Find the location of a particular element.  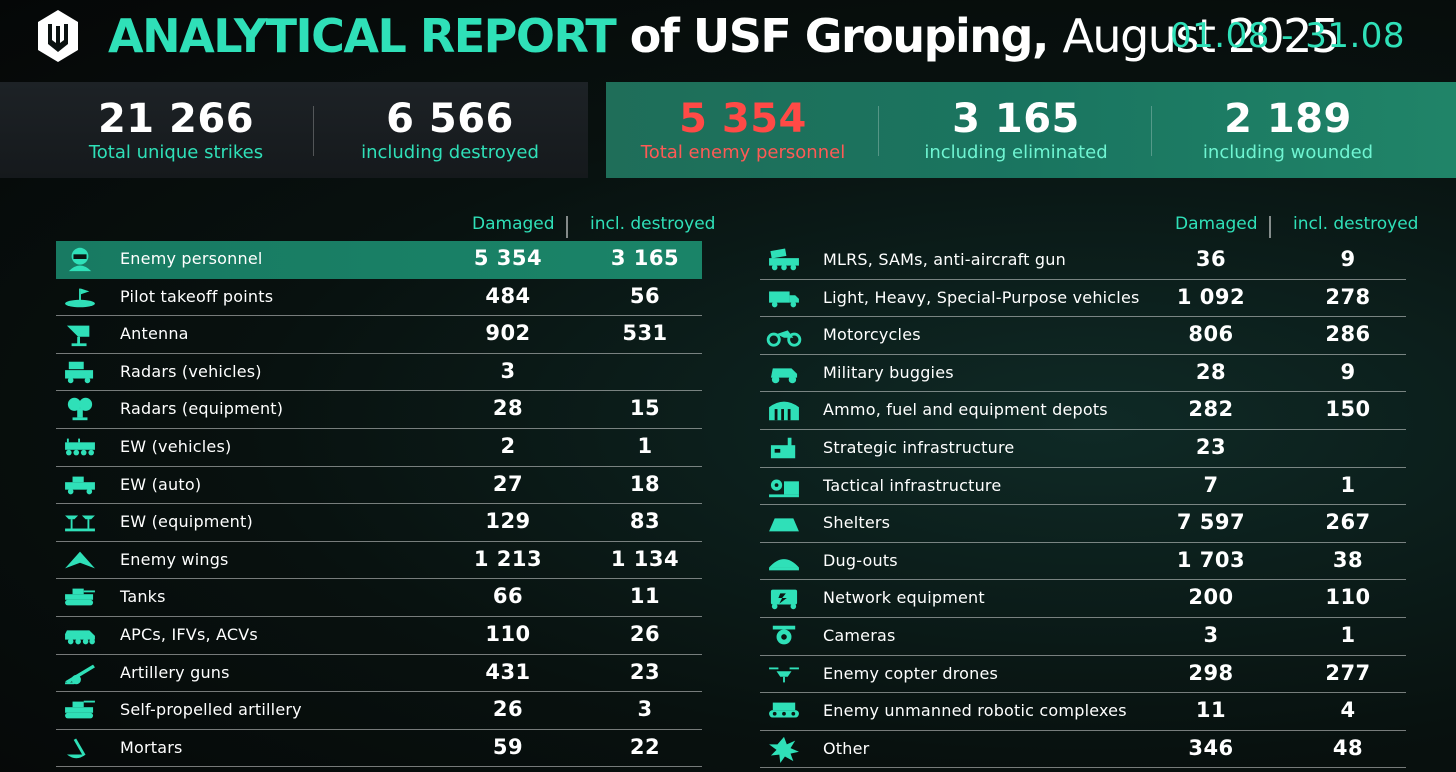

stat-total-strikes: 21 266 Total unique strikes is located at coordinates (176, 130).